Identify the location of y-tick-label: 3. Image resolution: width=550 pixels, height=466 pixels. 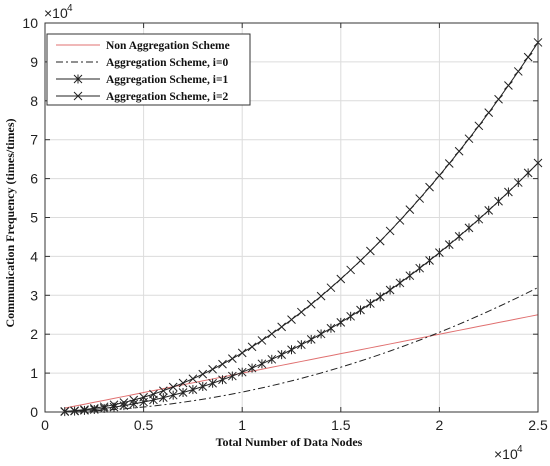
(34, 295).